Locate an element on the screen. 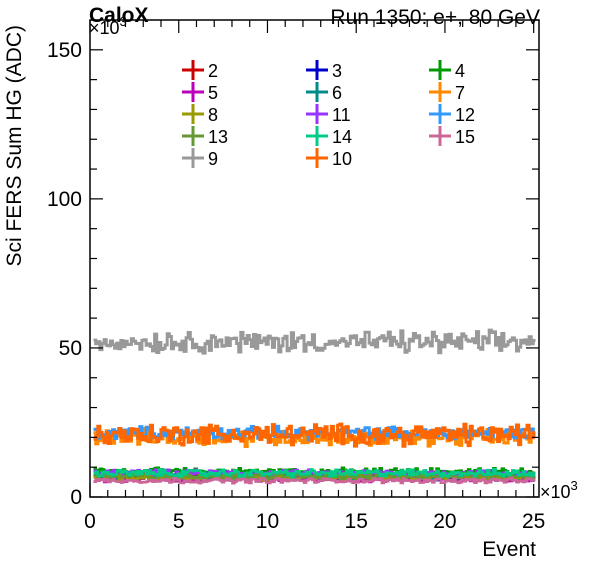 The width and height of the screenshot is (596, 572). y-axis-label: Sci FERS Sum HG (ADC) is located at coordinates (14, 146).